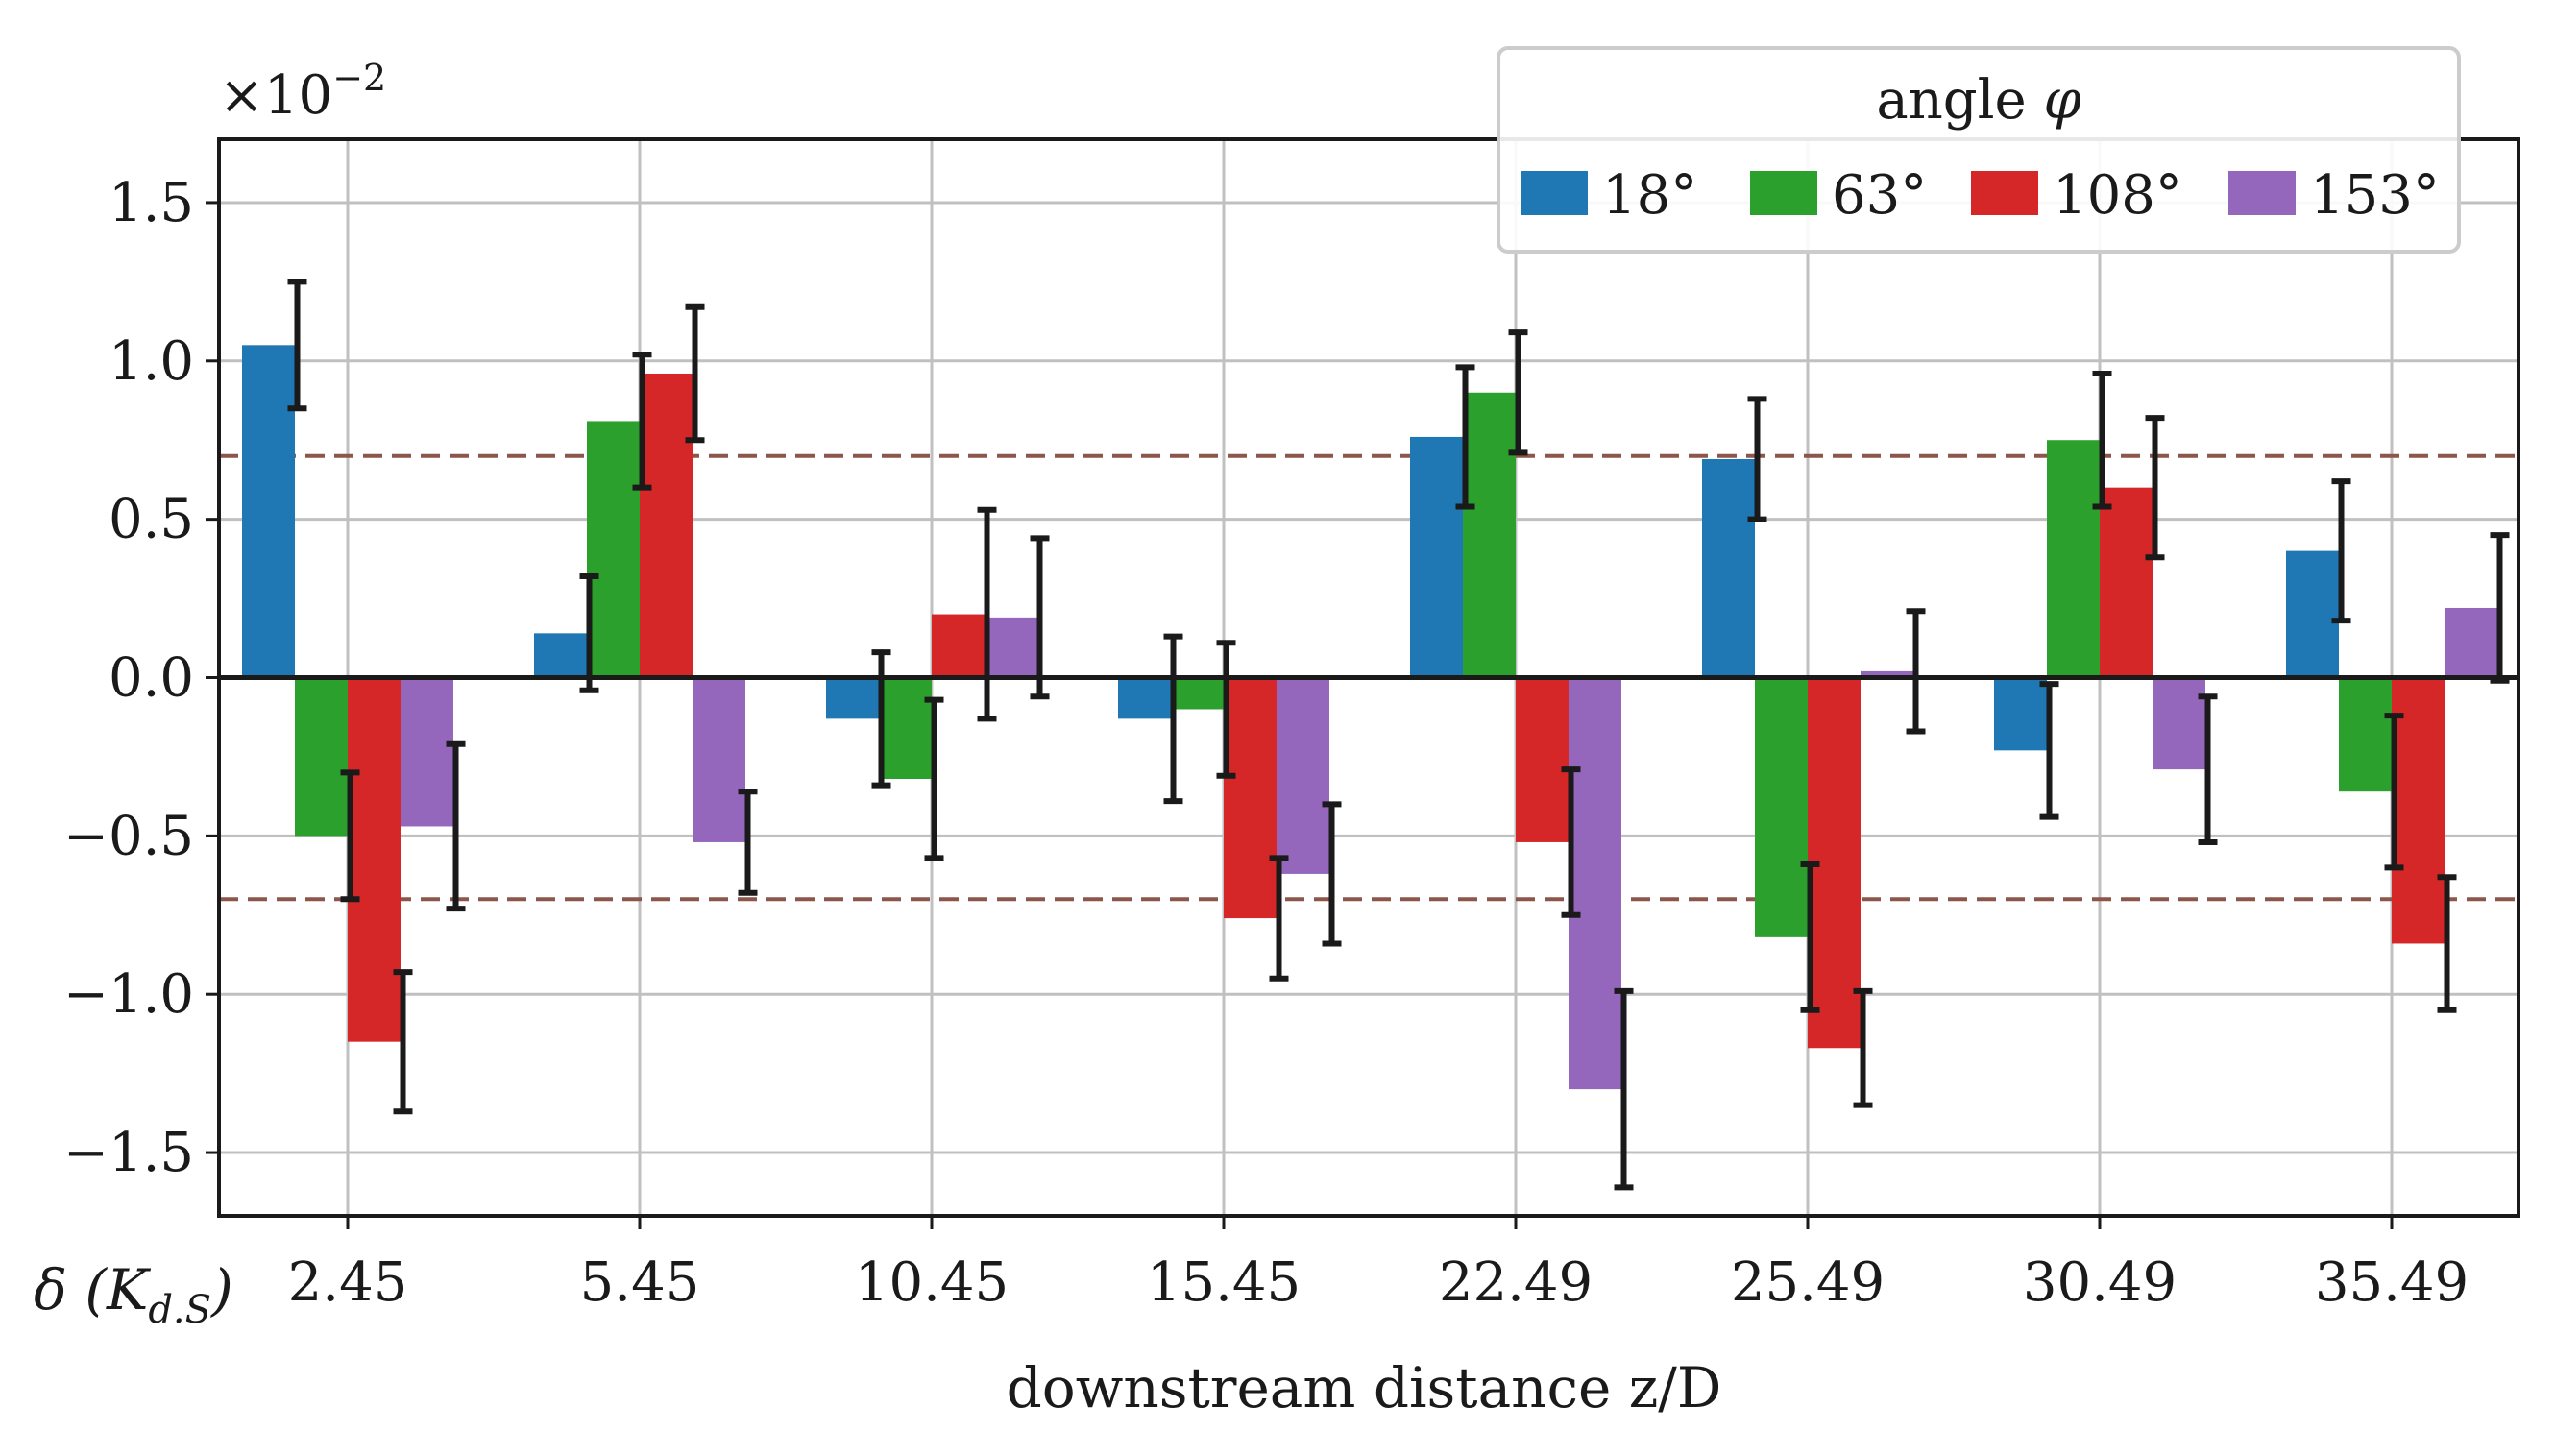  What do you see at coordinates (1879, 195) in the screenshot?
I see `legend-label: 63°` at bounding box center [1879, 195].